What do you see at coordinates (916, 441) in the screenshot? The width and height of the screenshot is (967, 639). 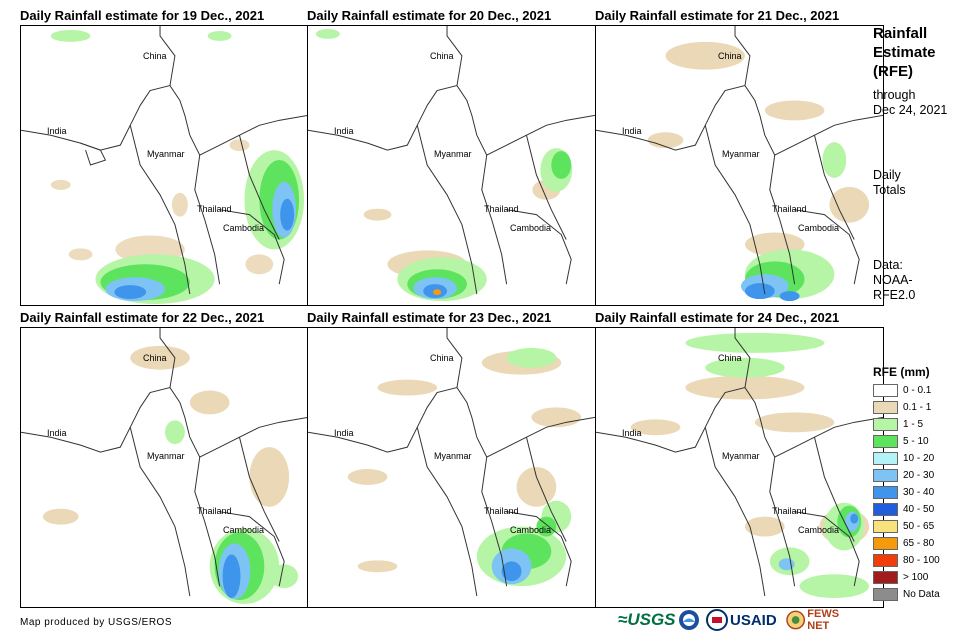 I see `legend-label: 5 - 10` at bounding box center [916, 441].